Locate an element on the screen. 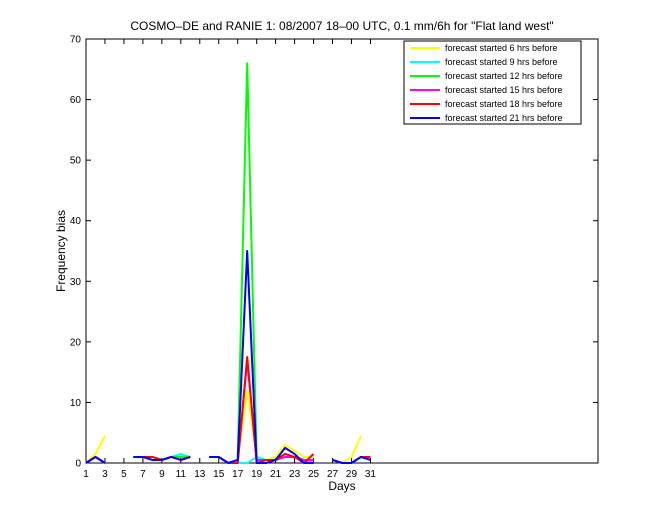 This screenshot has height=520, width=660. x-tick-label: 21 is located at coordinates (276, 474).